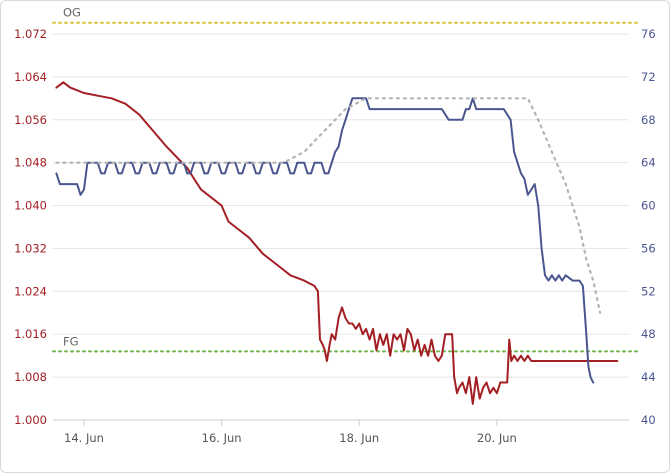 Image resolution: width=672 pixels, height=476 pixels. I want to click on y-right-tick-label: 64, so click(648, 163).